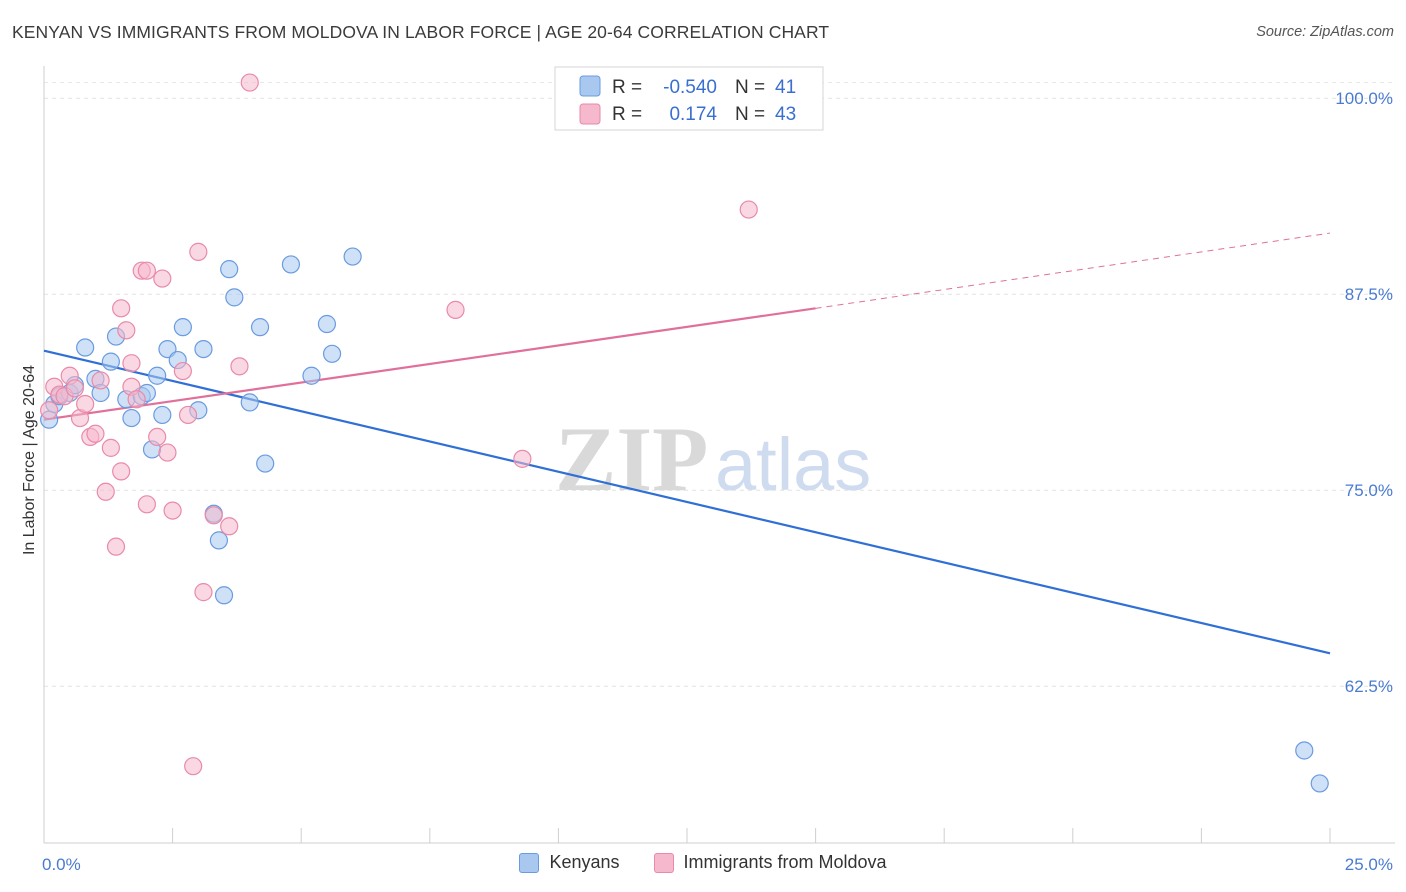 The image size is (1406, 892). Describe the element at coordinates (429, 364) in the screenshot. I see `trend-line-moldova` at that location.